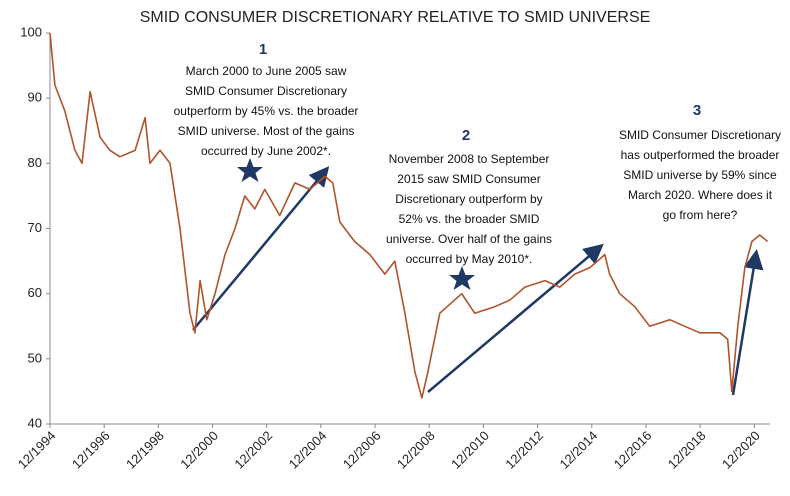  Describe the element at coordinates (700, 155) in the screenshot. I see `annotation-text: has outperformed the broader` at that location.